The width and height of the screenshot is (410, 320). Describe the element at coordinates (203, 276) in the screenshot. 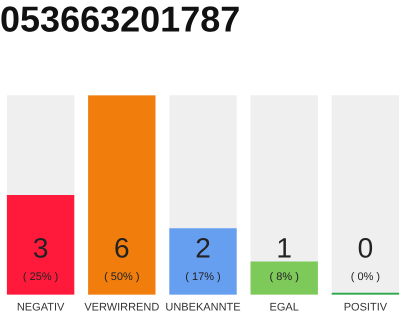

I see `annotation: ( 17% )` at that location.